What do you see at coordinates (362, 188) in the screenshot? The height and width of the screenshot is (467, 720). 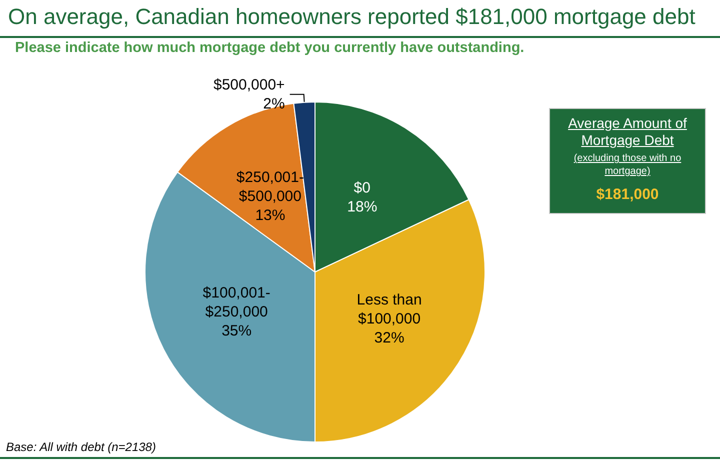 I see `slice-label: $0` at bounding box center [362, 188].